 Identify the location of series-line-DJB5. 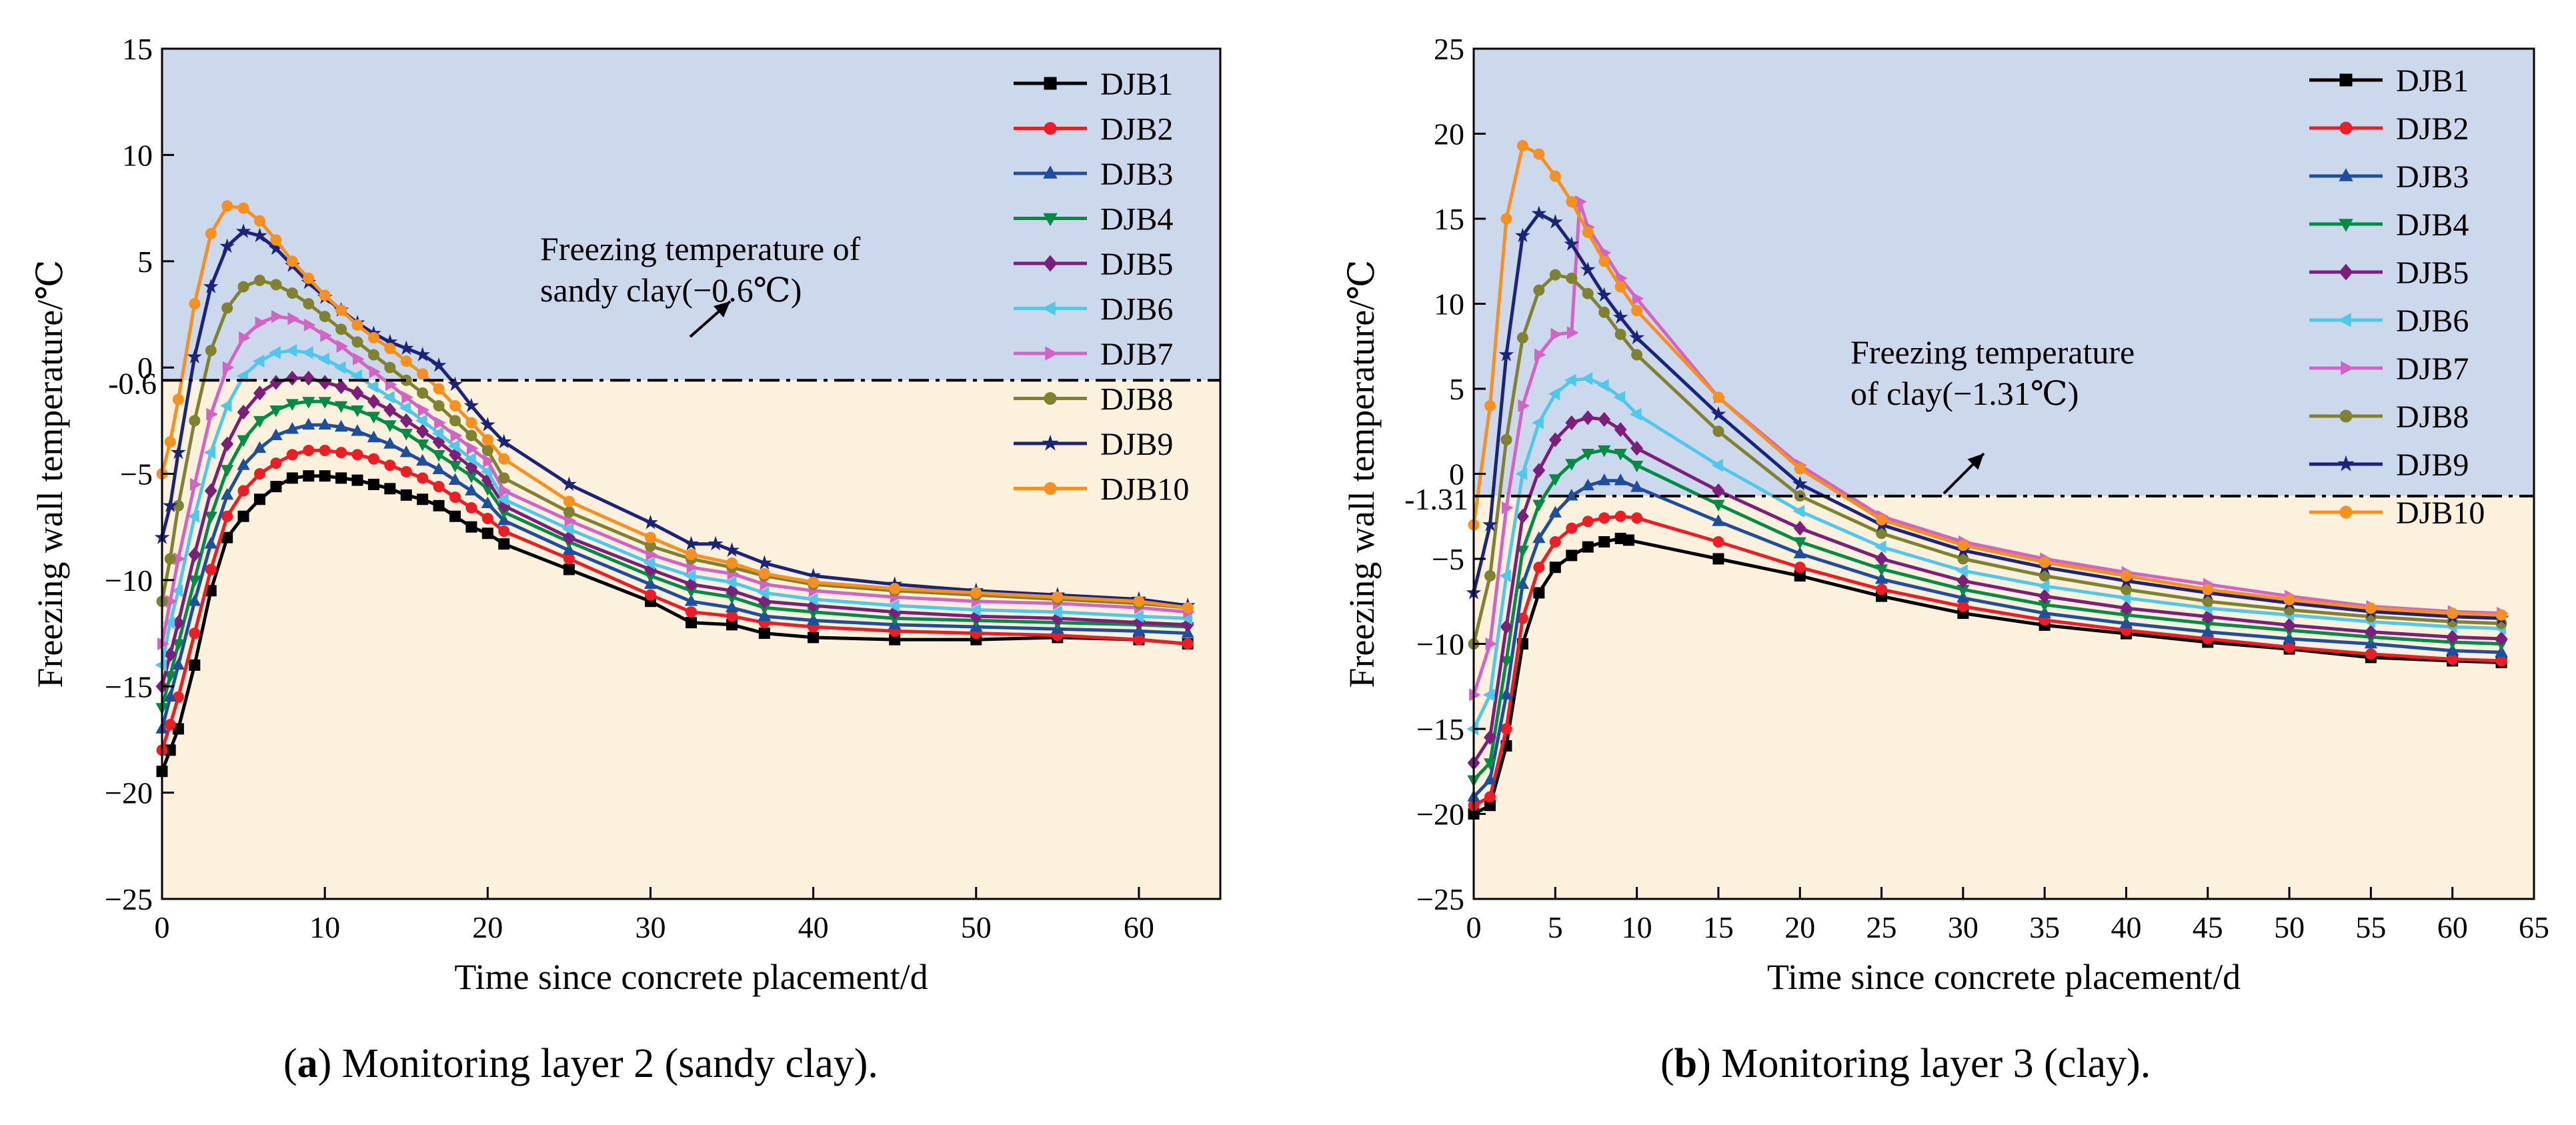
(1987, 589).